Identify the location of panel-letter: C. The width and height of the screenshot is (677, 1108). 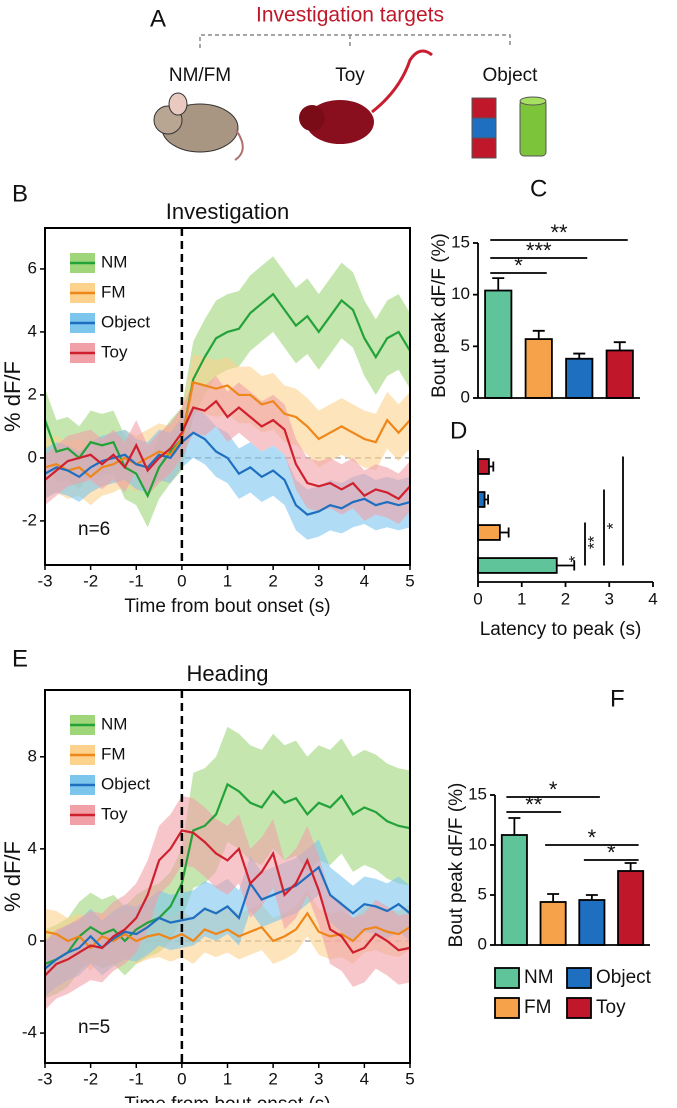
(538, 188).